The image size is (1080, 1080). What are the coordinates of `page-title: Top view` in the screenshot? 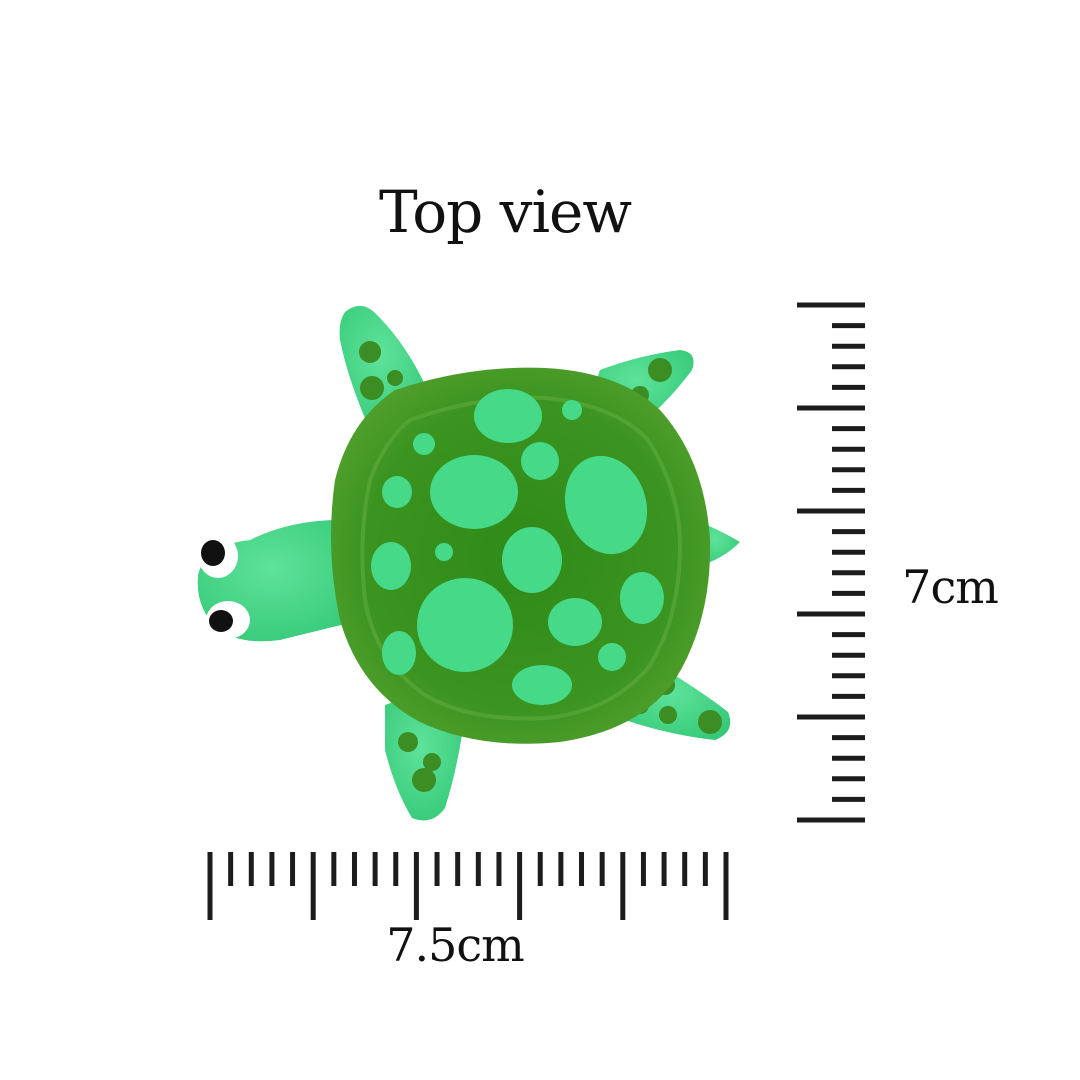 It's located at (505, 212).